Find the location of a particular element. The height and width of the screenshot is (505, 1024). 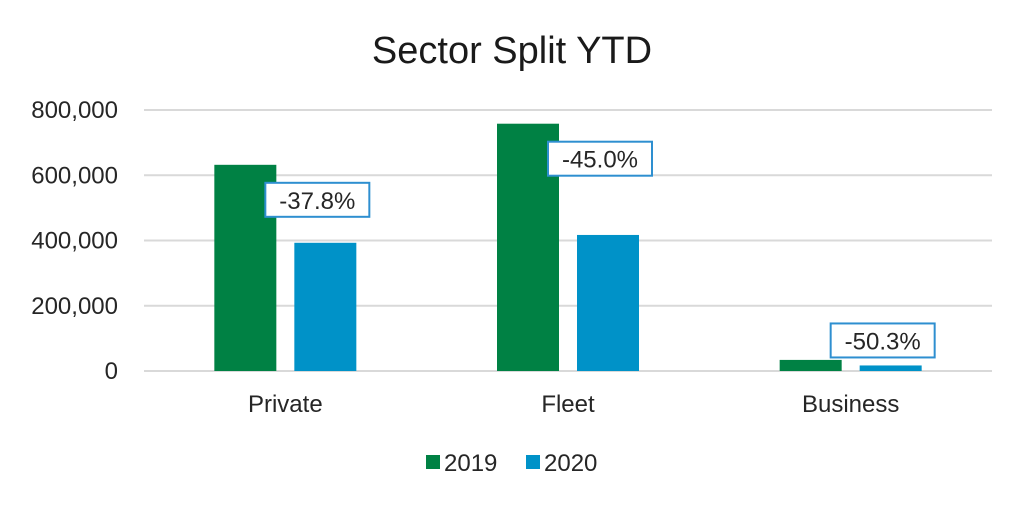

legend-swatch-2019 is located at coordinates (433, 462).